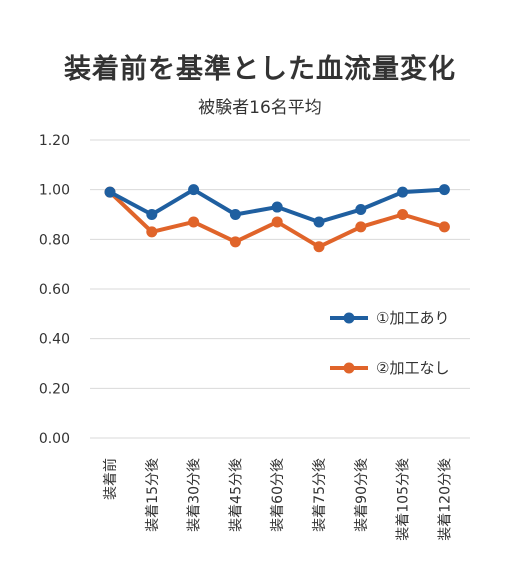 The image size is (520, 585). Describe the element at coordinates (362, 495) in the screenshot. I see `x-tick-label: 装着90分後` at that location.